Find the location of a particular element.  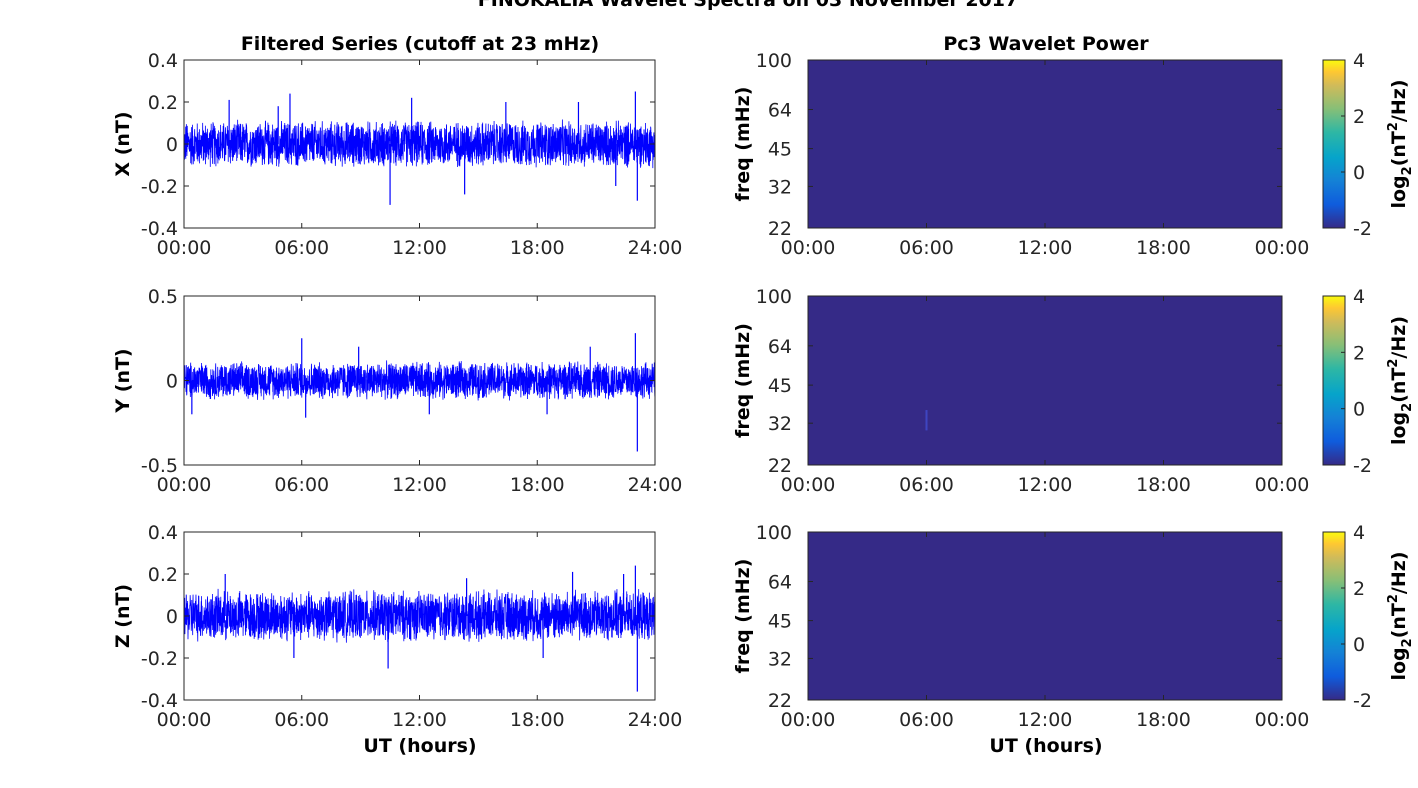

x-axis-label-right: UT (hours) is located at coordinates (1045, 746).